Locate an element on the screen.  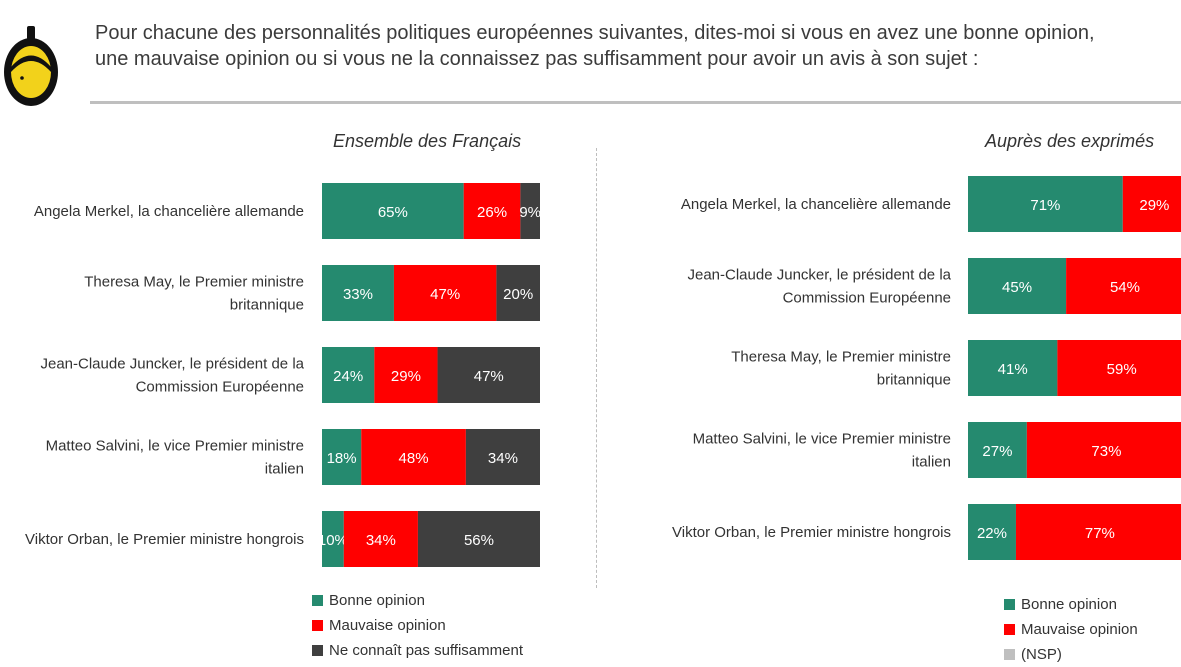
data-label: 33% is located at coordinates (358, 294).